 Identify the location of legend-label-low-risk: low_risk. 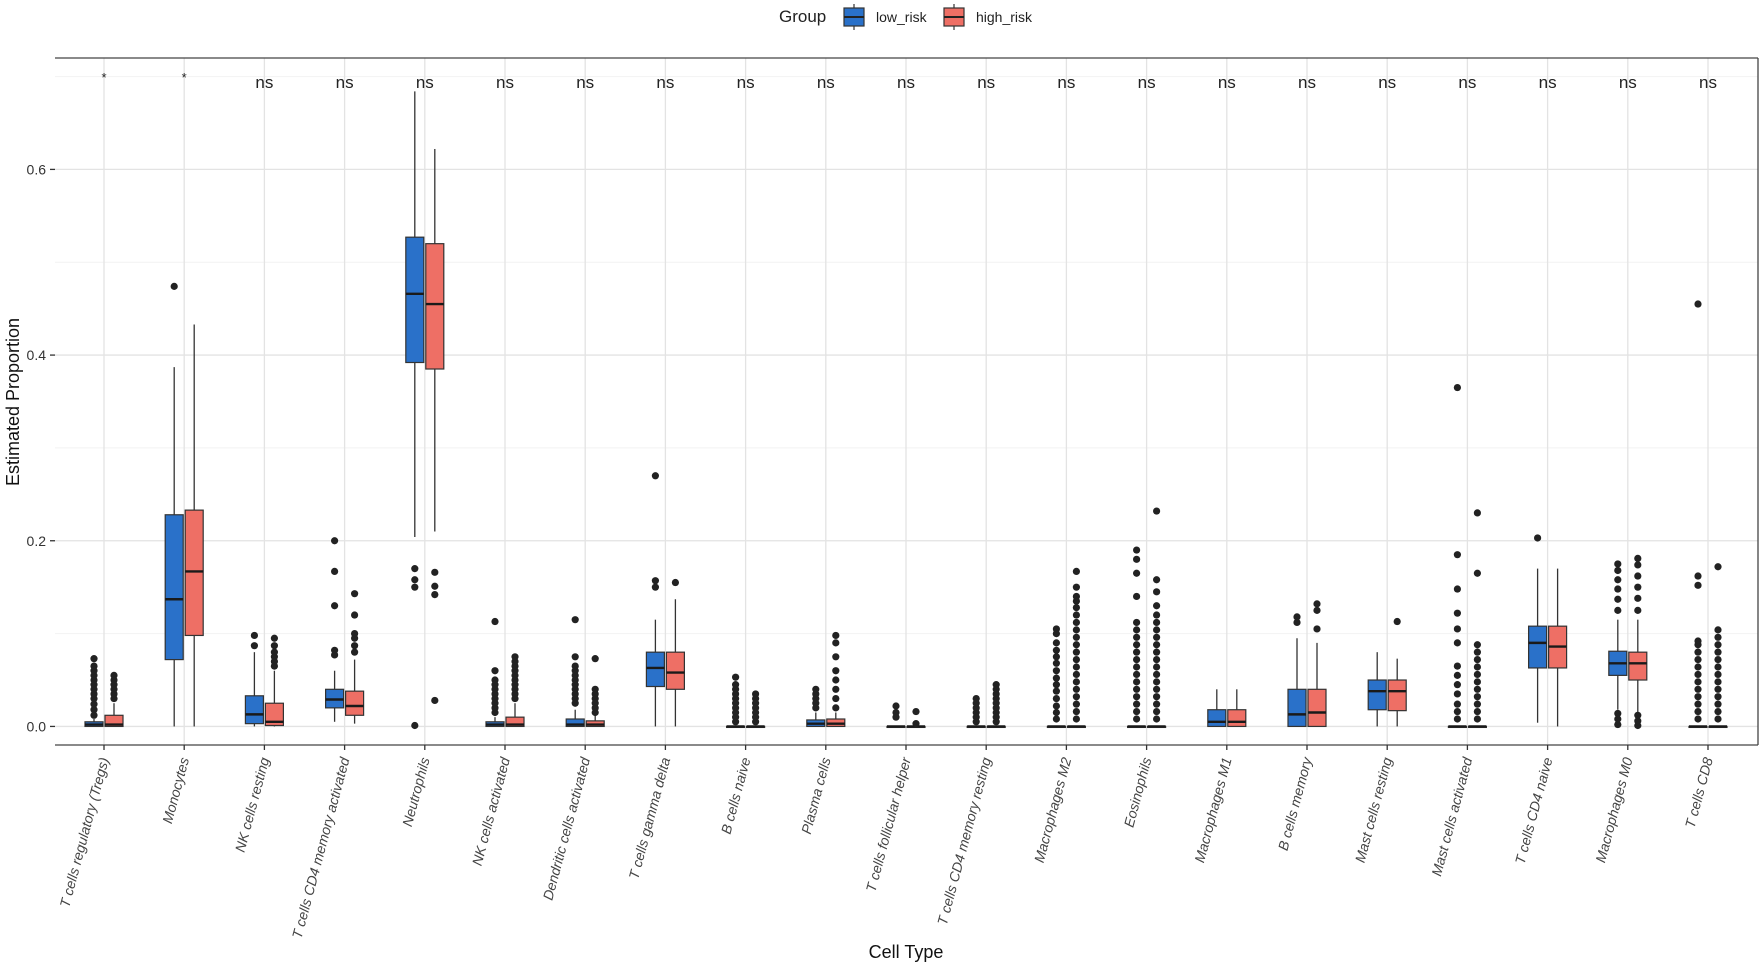
(902, 17).